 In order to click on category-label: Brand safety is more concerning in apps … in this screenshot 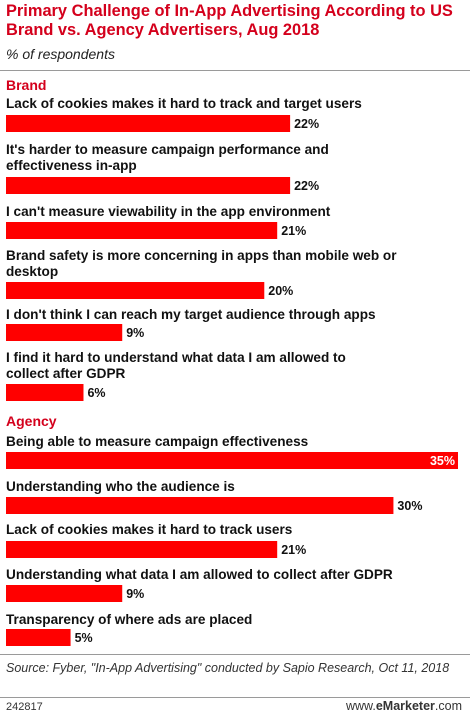, I will do `click(201, 255)`.